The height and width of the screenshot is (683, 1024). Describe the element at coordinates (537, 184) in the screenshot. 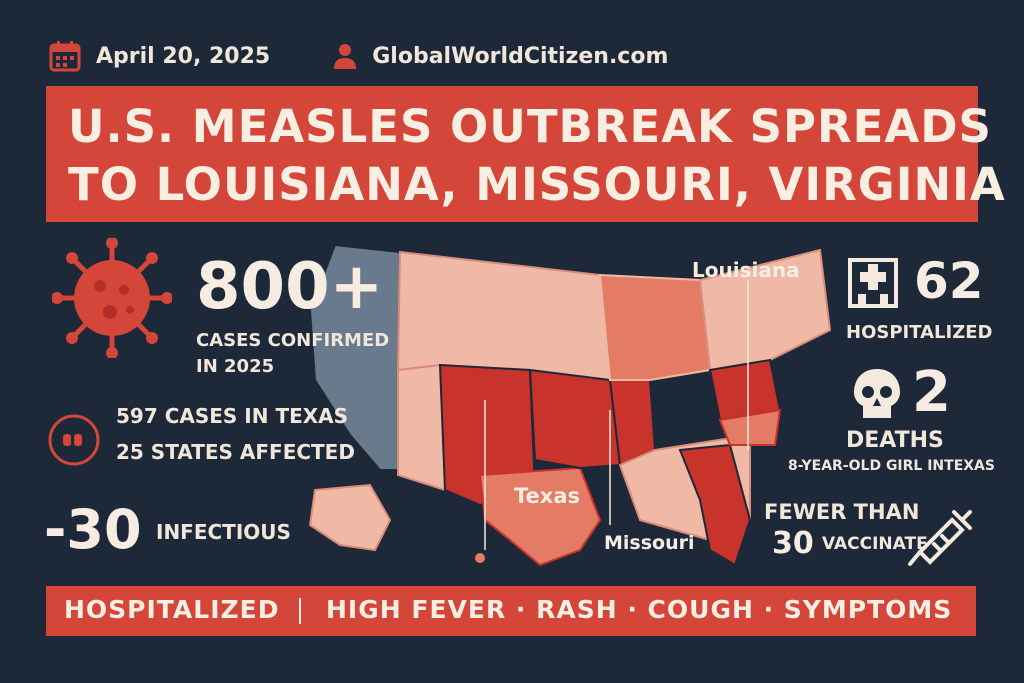

I see `headline-line-2: TO LOUISIANA, MISSOURI, VIRGINIA` at that location.